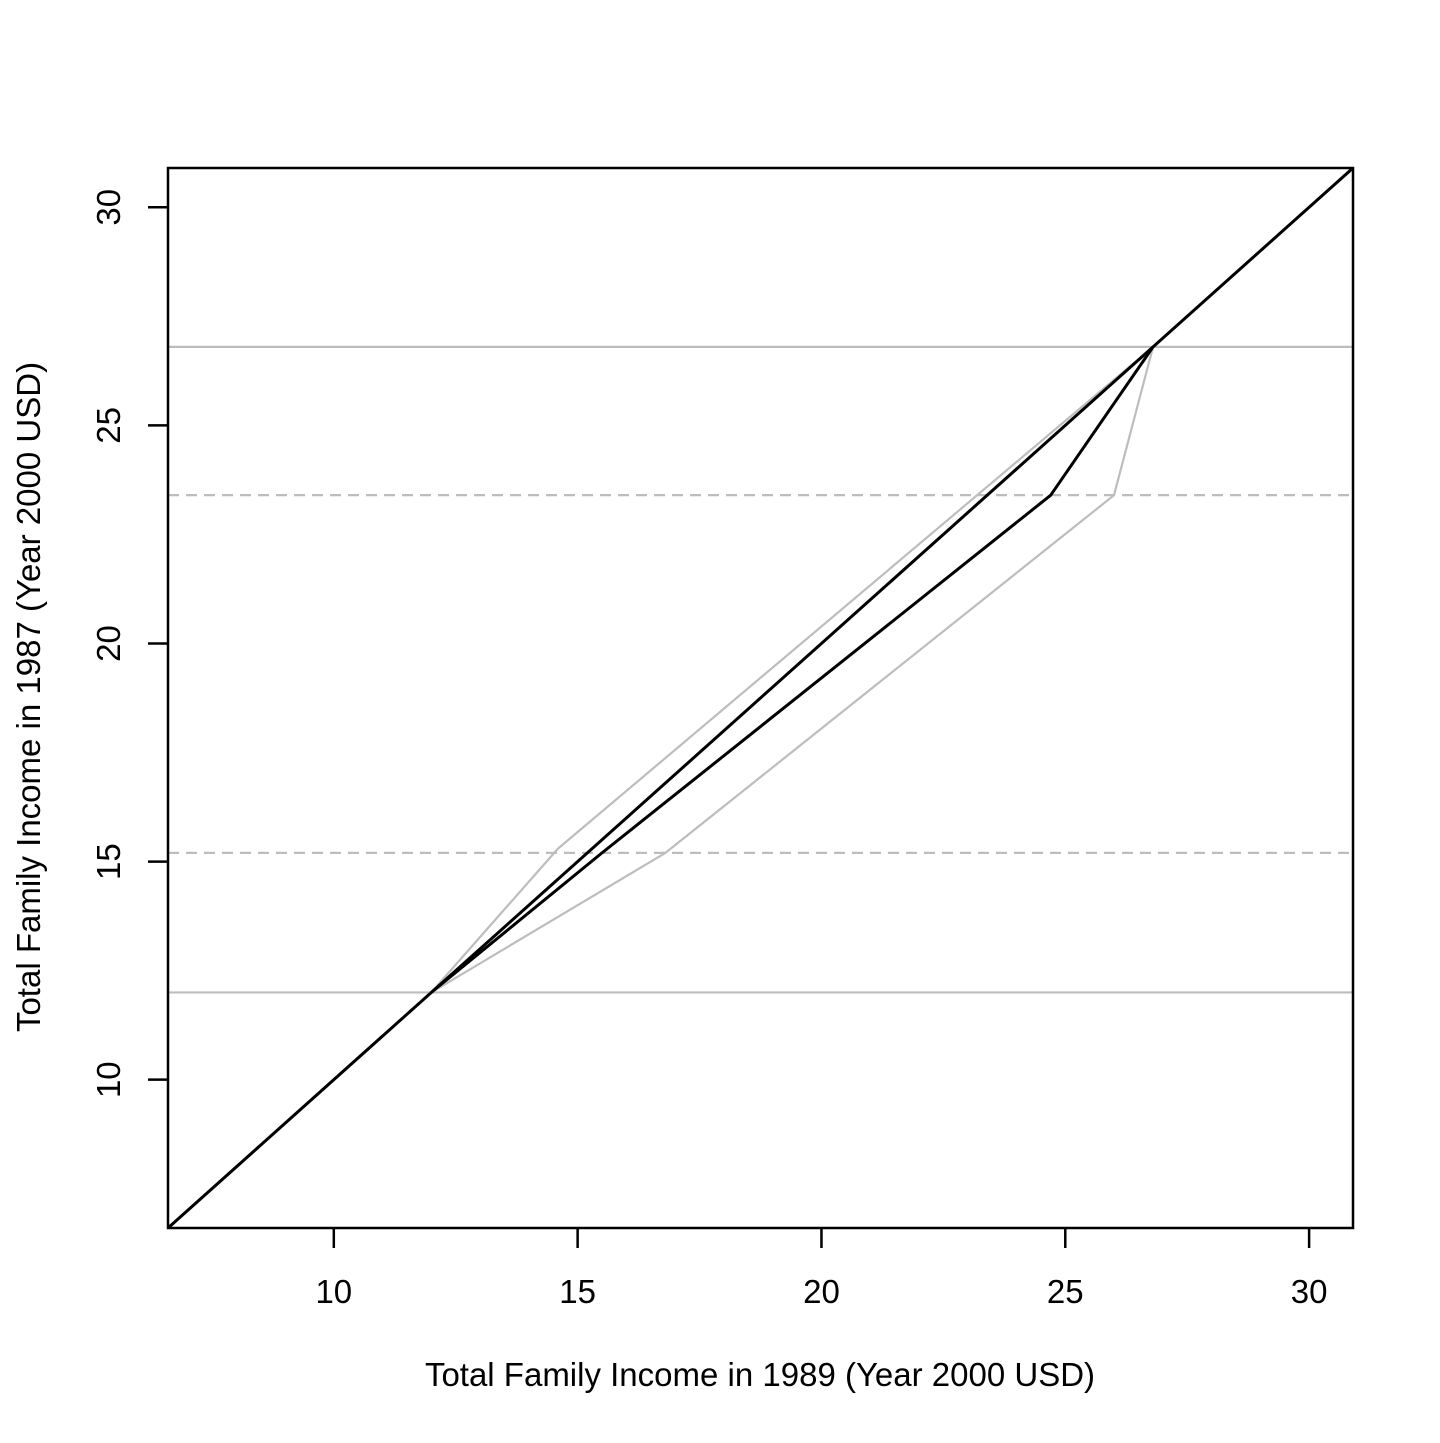 Image resolution: width=1440 pixels, height=1443 pixels. I want to click on x-tick-label-15: 15, so click(577, 1291).